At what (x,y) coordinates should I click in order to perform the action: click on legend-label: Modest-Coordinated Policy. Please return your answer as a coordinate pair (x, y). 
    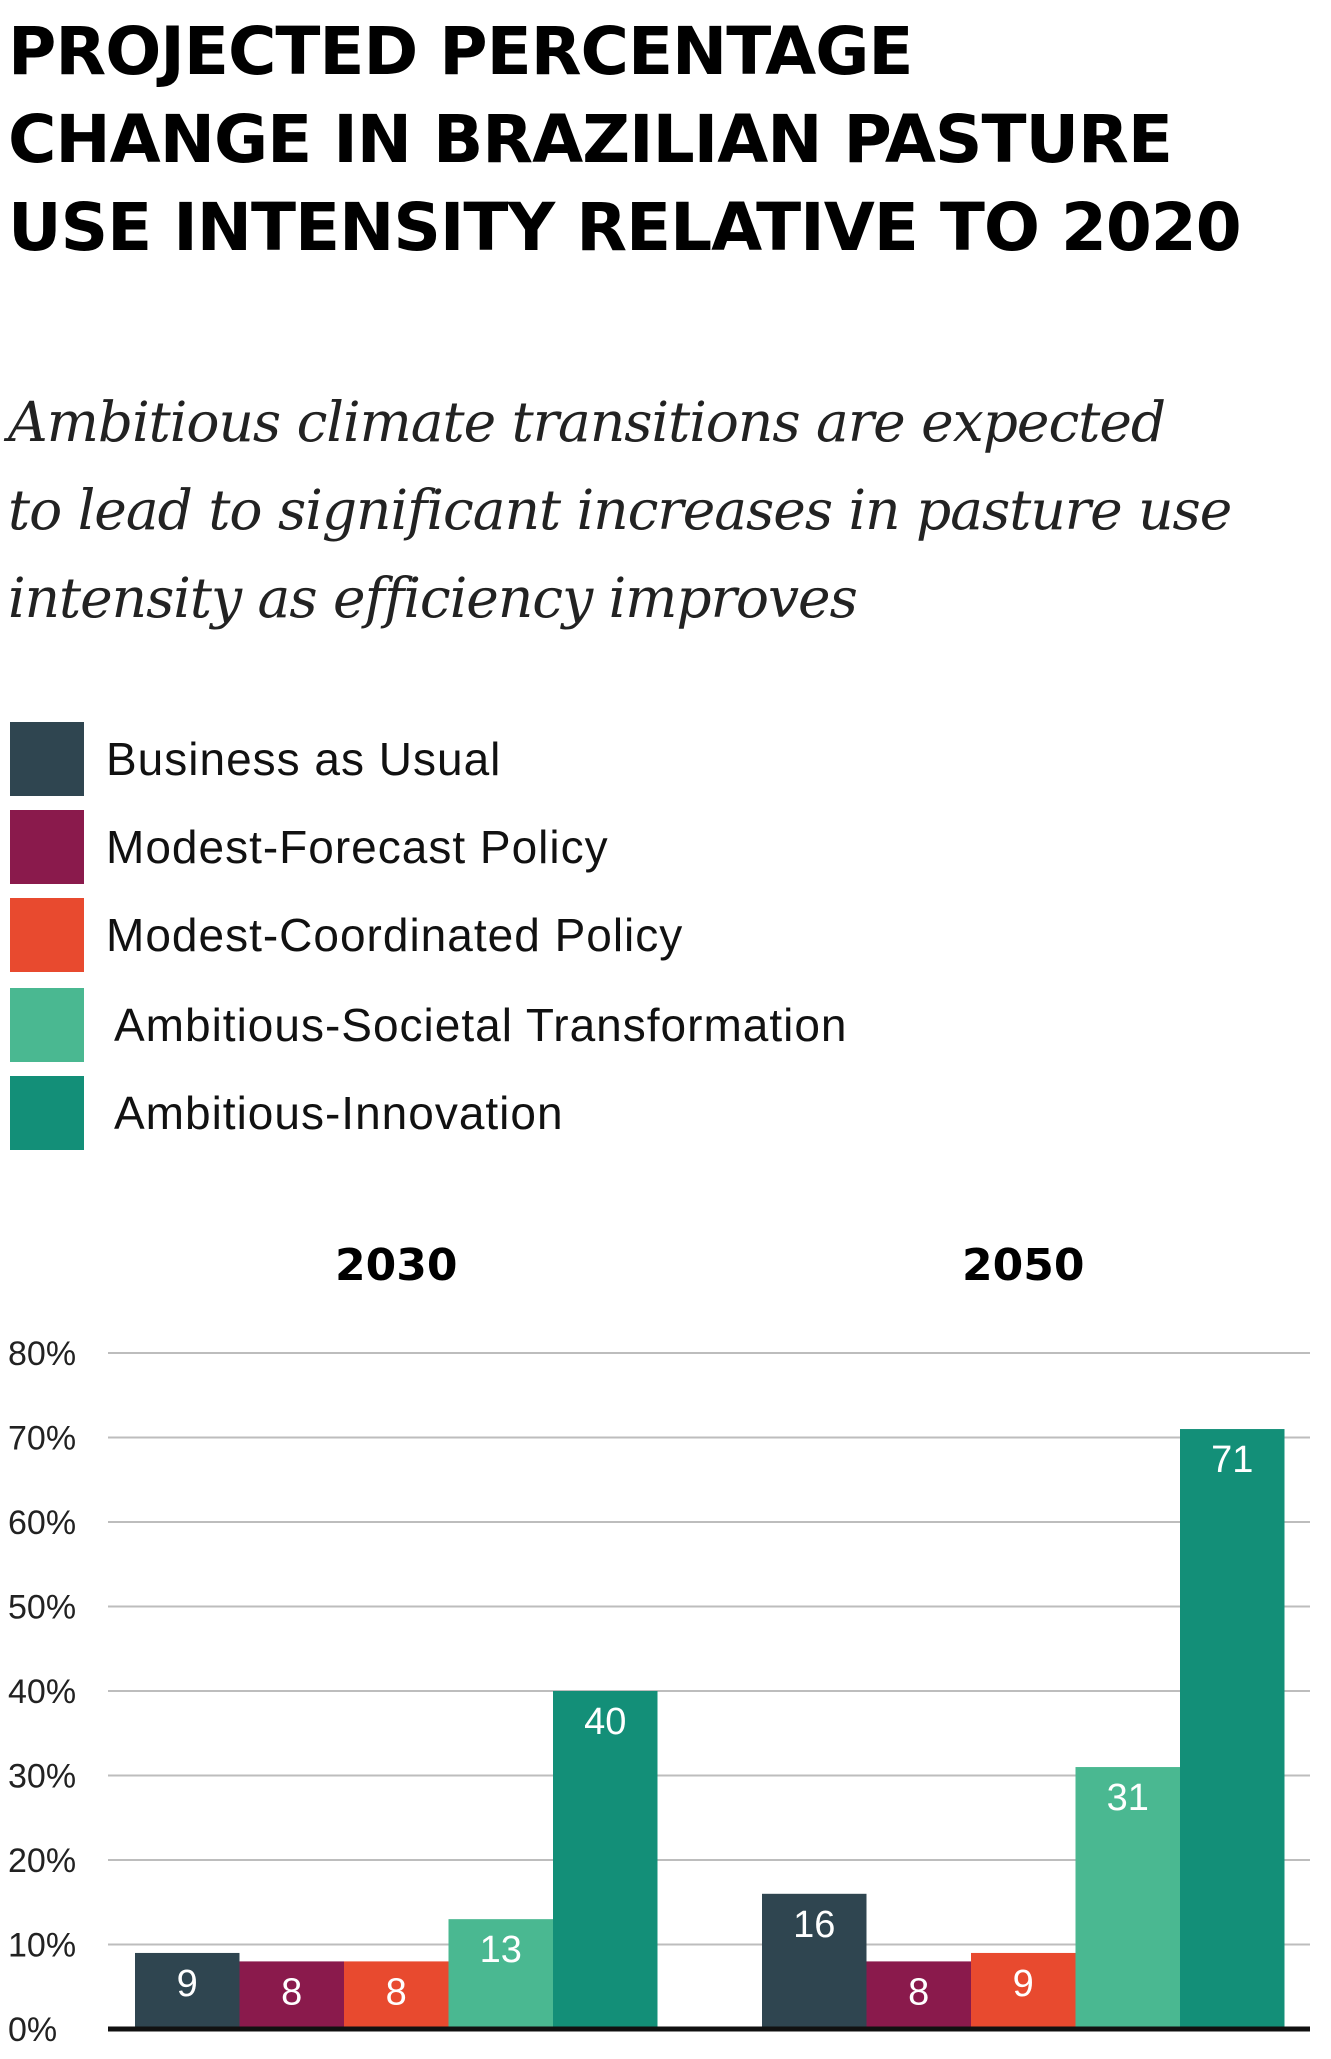
    Looking at the image, I should click on (395, 935).